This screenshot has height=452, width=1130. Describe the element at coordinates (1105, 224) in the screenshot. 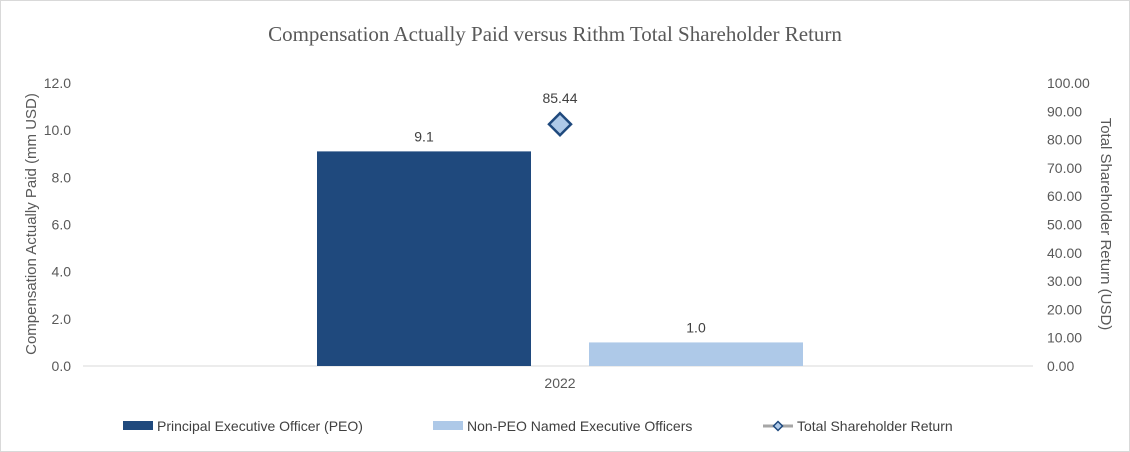

I see `right-axis-title: Total Shareholder Return (USD)` at that location.